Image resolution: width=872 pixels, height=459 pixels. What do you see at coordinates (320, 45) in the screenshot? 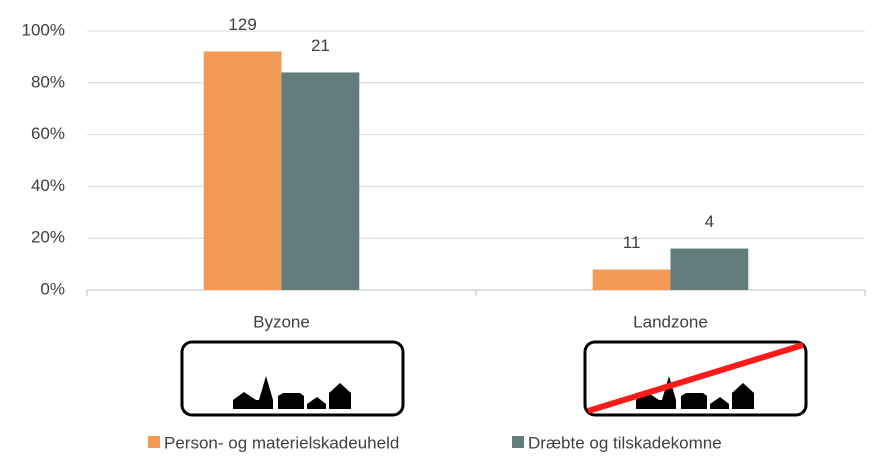
I see `data-label: 21` at bounding box center [320, 45].